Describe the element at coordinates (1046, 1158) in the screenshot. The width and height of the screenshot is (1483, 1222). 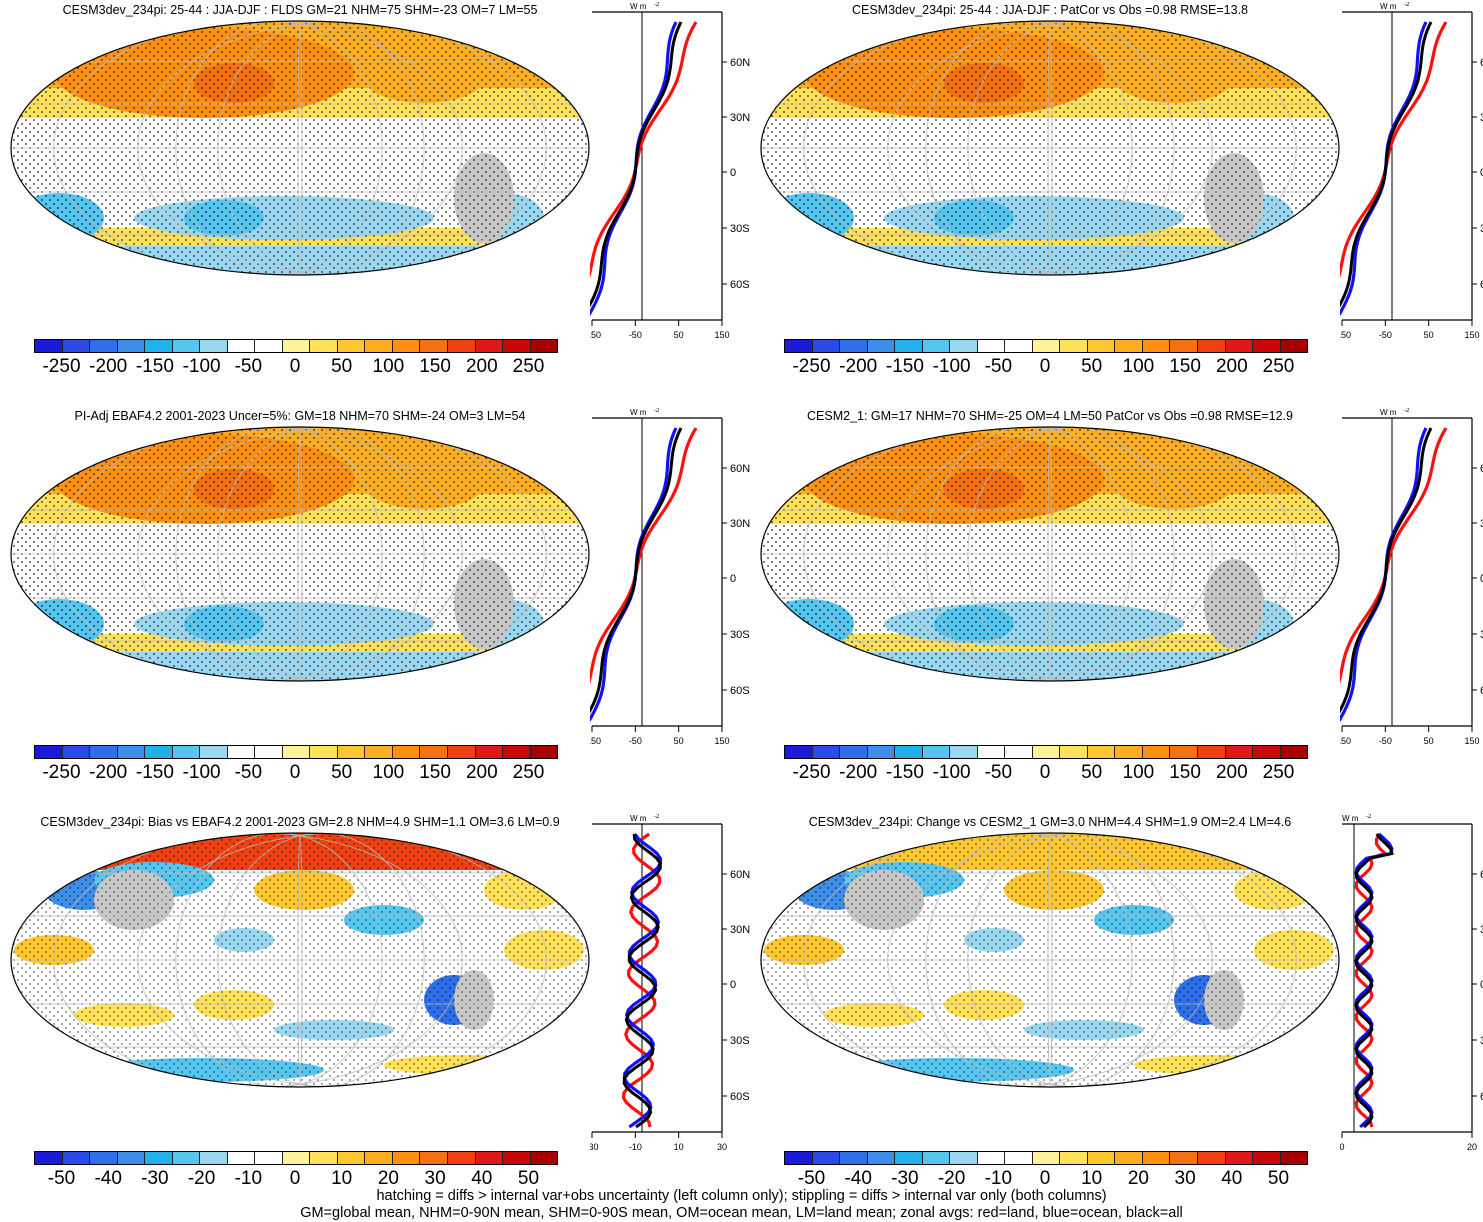
I see `colorbar` at that location.